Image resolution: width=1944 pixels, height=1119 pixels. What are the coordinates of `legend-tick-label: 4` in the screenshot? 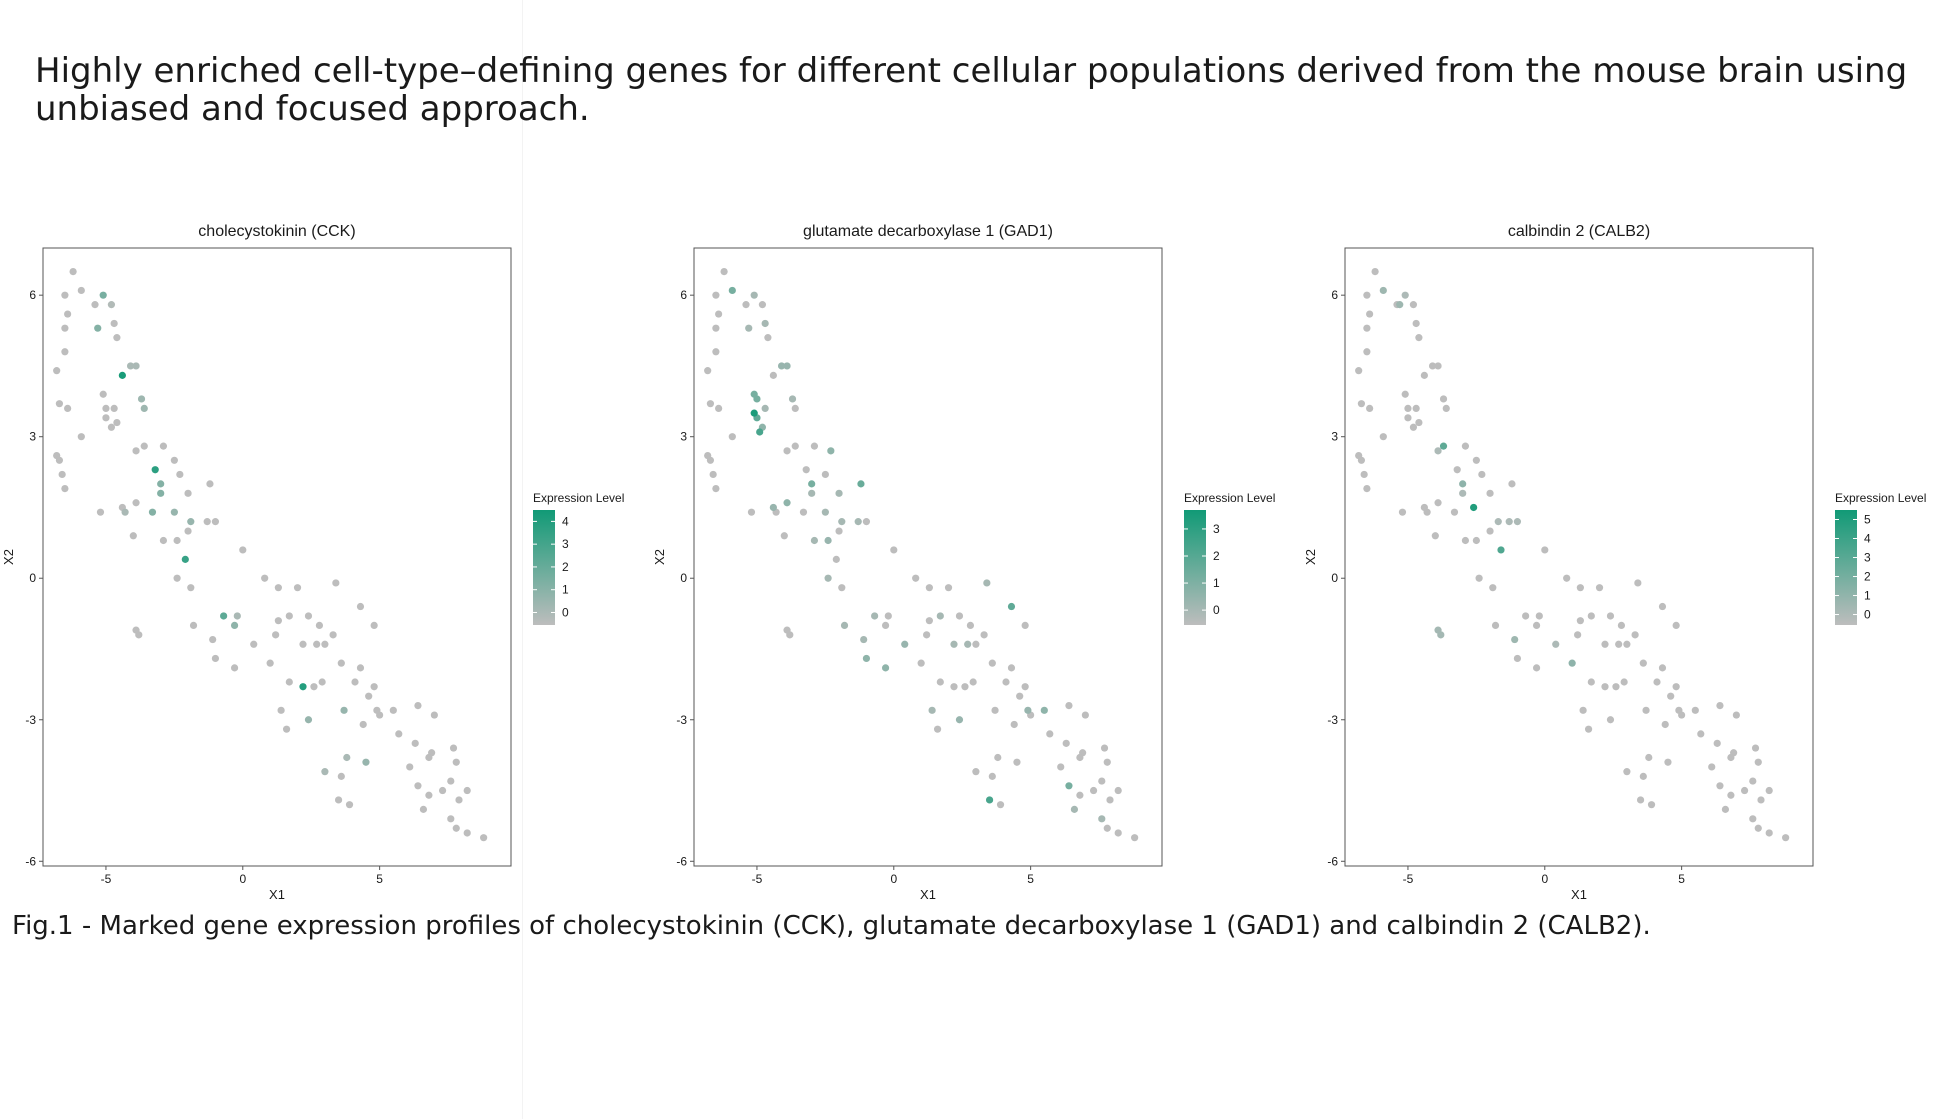 It's located at (565, 521).